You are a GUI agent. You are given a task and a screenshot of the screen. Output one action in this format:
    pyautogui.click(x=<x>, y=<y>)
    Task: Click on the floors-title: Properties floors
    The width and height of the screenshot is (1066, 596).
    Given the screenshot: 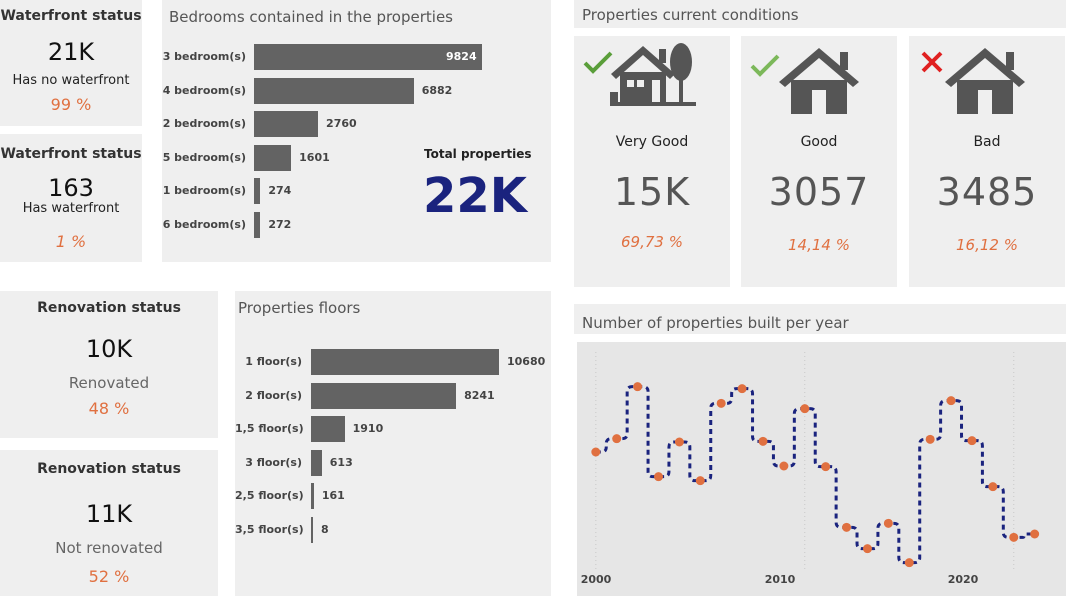 What is the action you would take?
    pyautogui.click(x=299, y=308)
    